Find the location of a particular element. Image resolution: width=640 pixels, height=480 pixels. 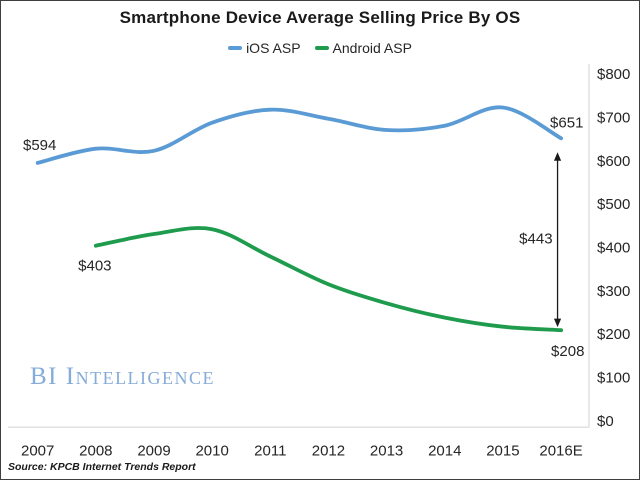

series-line-ios-asp is located at coordinates (299, 135).